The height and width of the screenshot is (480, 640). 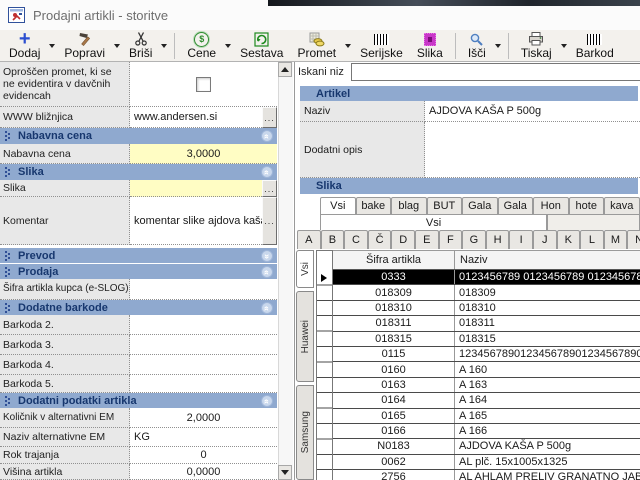 What do you see at coordinates (497, 239) in the screenshot?
I see `letter-tab: H` at bounding box center [497, 239].